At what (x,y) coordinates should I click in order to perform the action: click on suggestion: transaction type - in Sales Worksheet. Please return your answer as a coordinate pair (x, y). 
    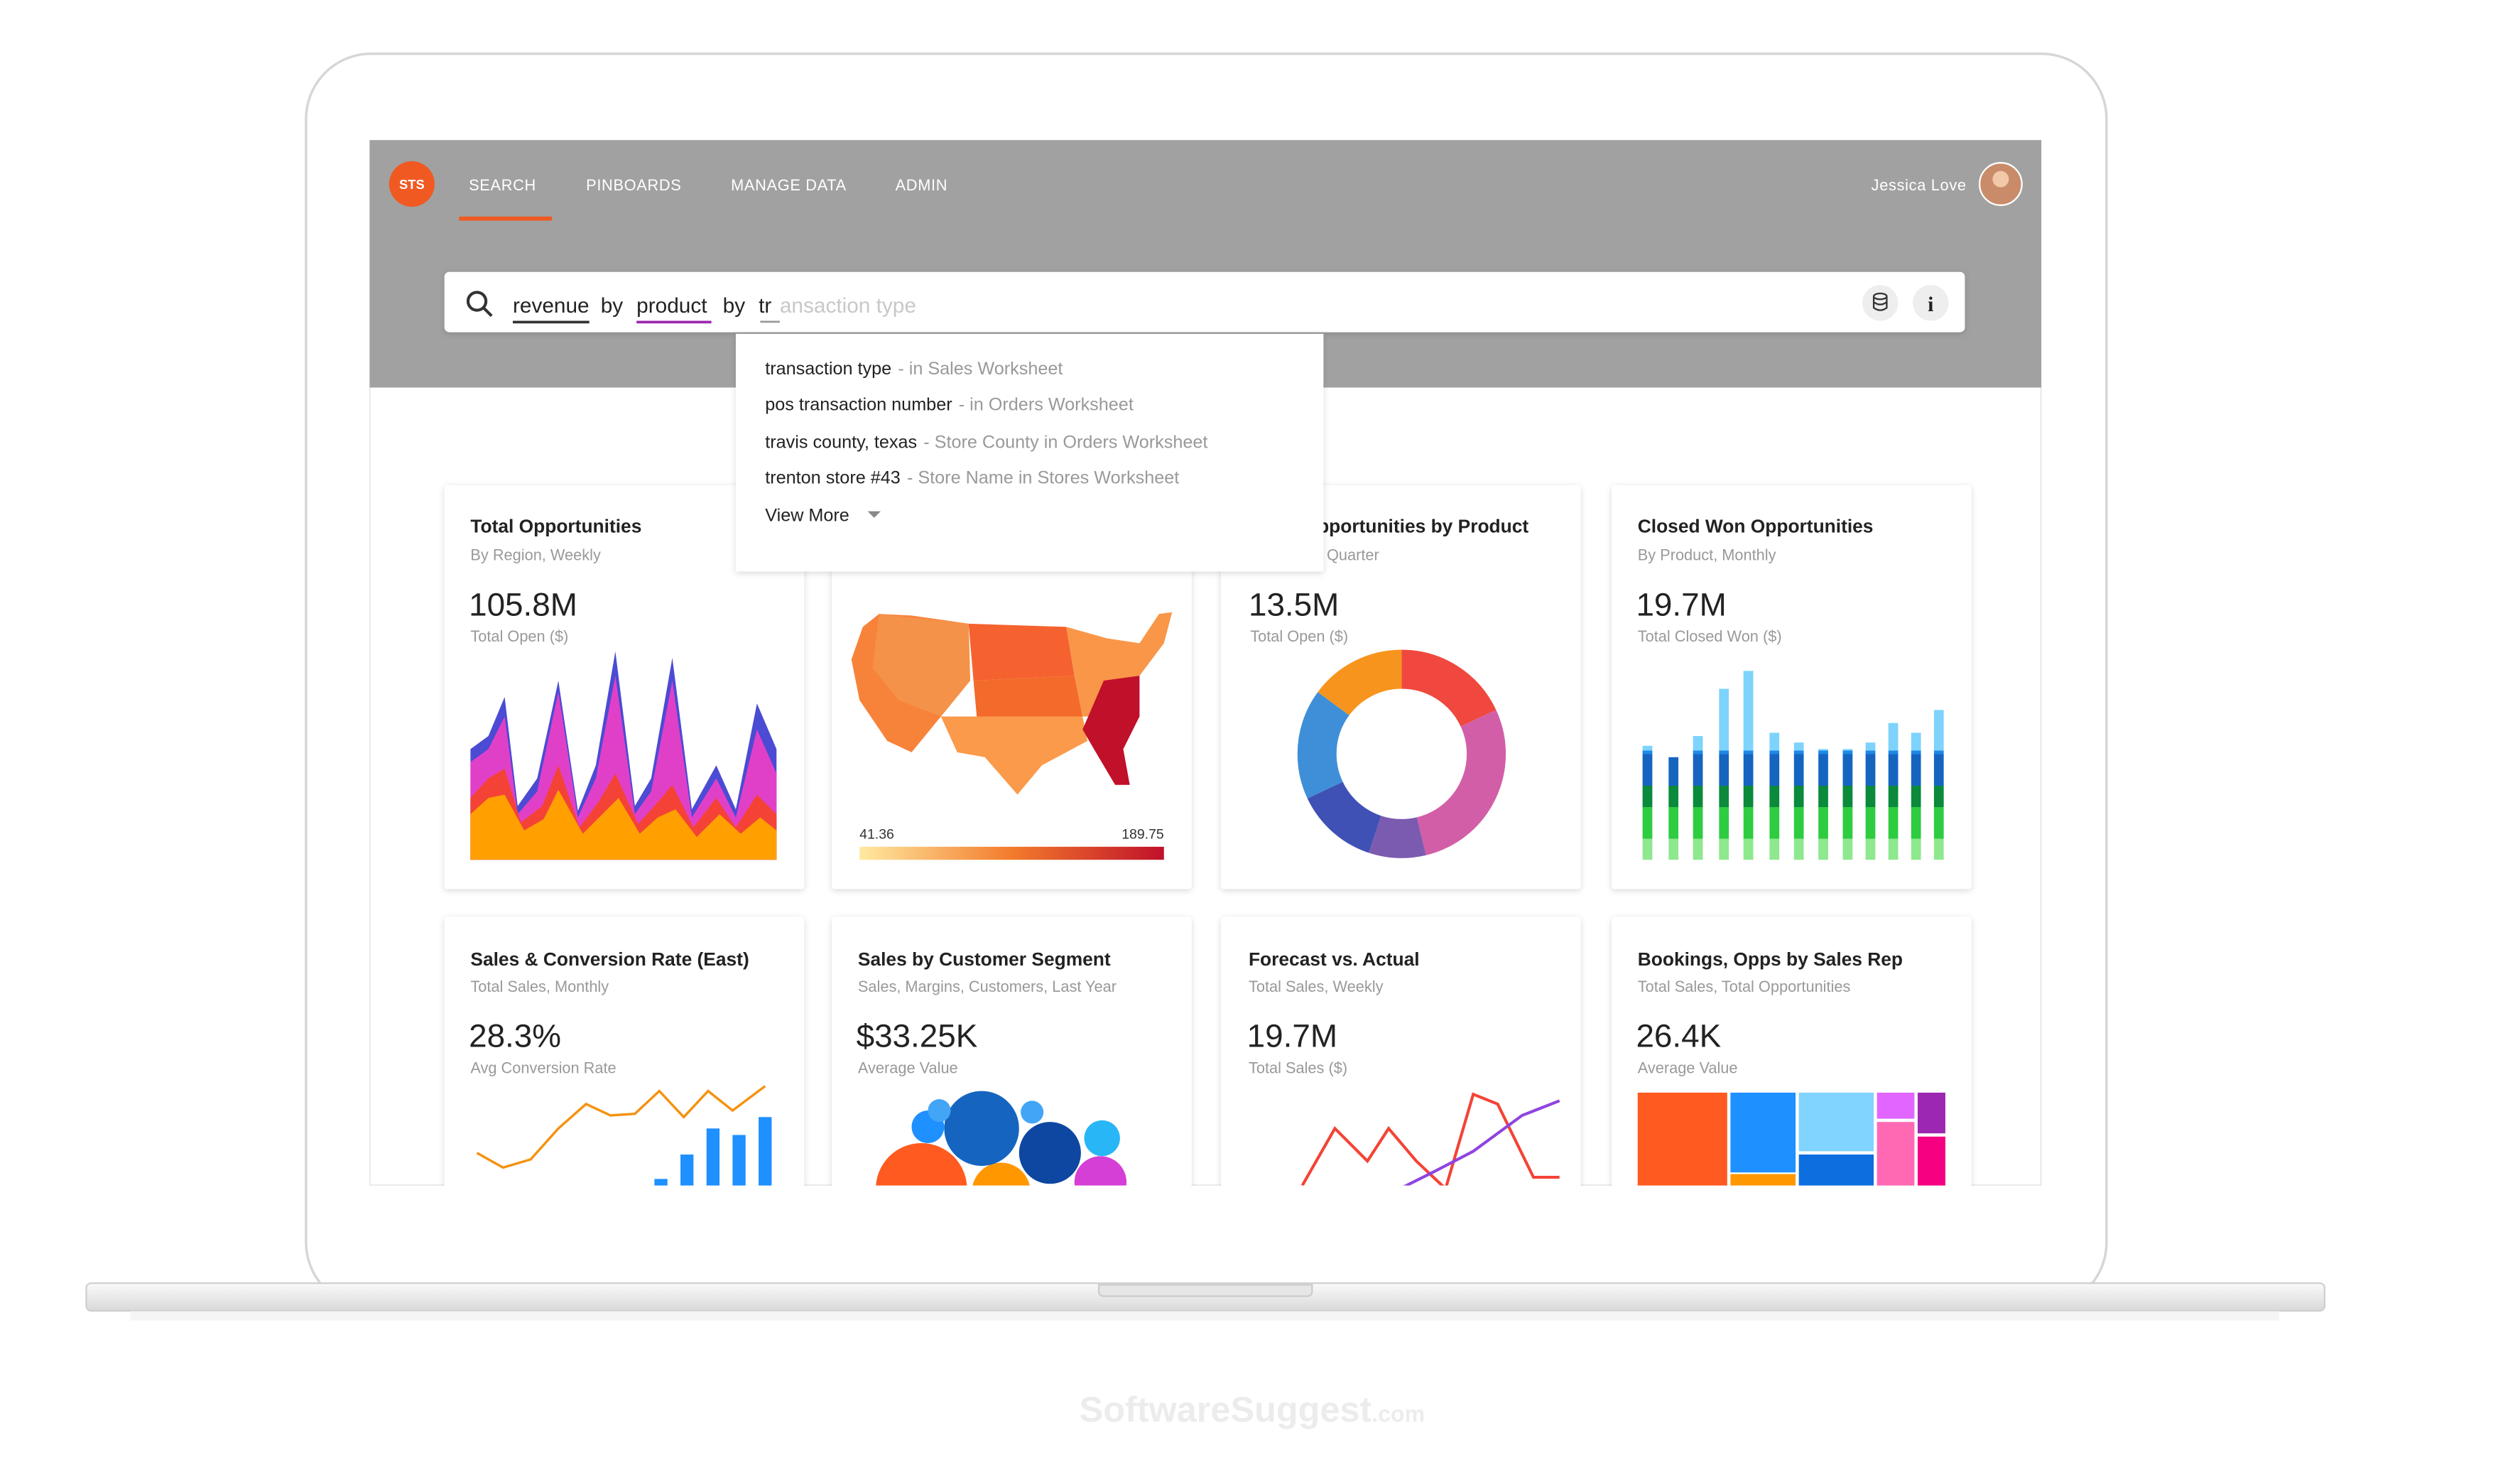
    Looking at the image, I should click on (914, 369).